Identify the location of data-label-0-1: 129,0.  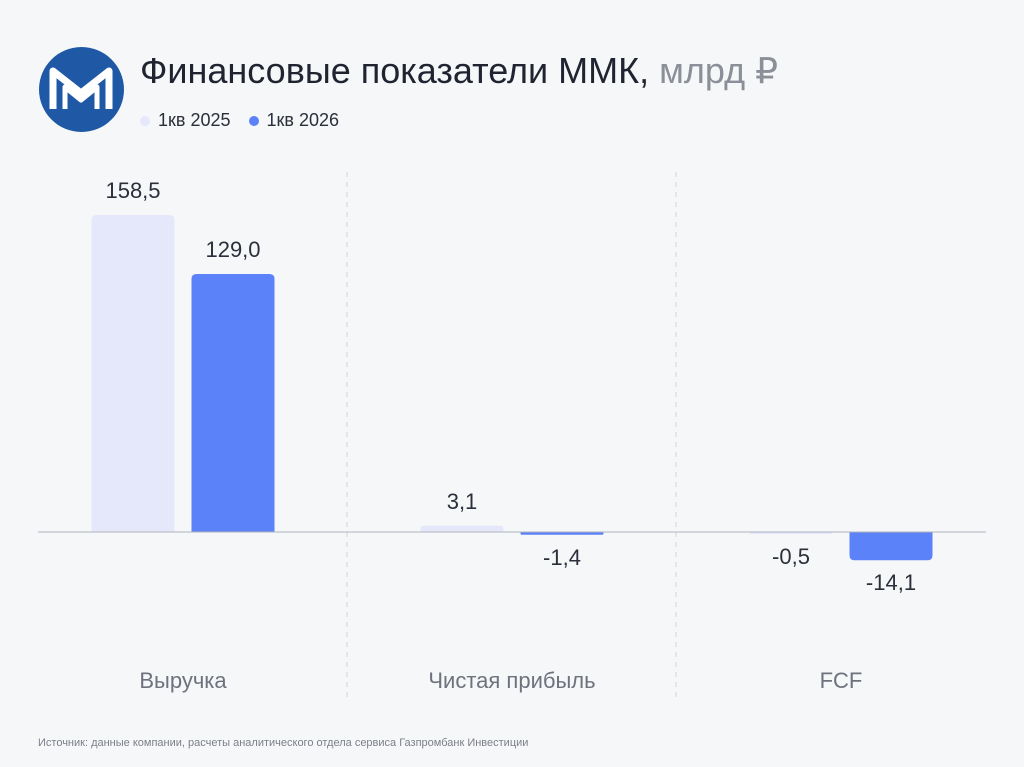
(232, 249).